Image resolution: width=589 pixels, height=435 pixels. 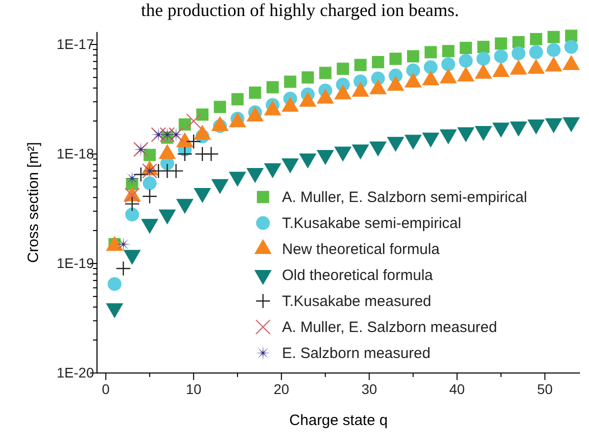 I want to click on x-tick-label: 10, so click(x=194, y=389).